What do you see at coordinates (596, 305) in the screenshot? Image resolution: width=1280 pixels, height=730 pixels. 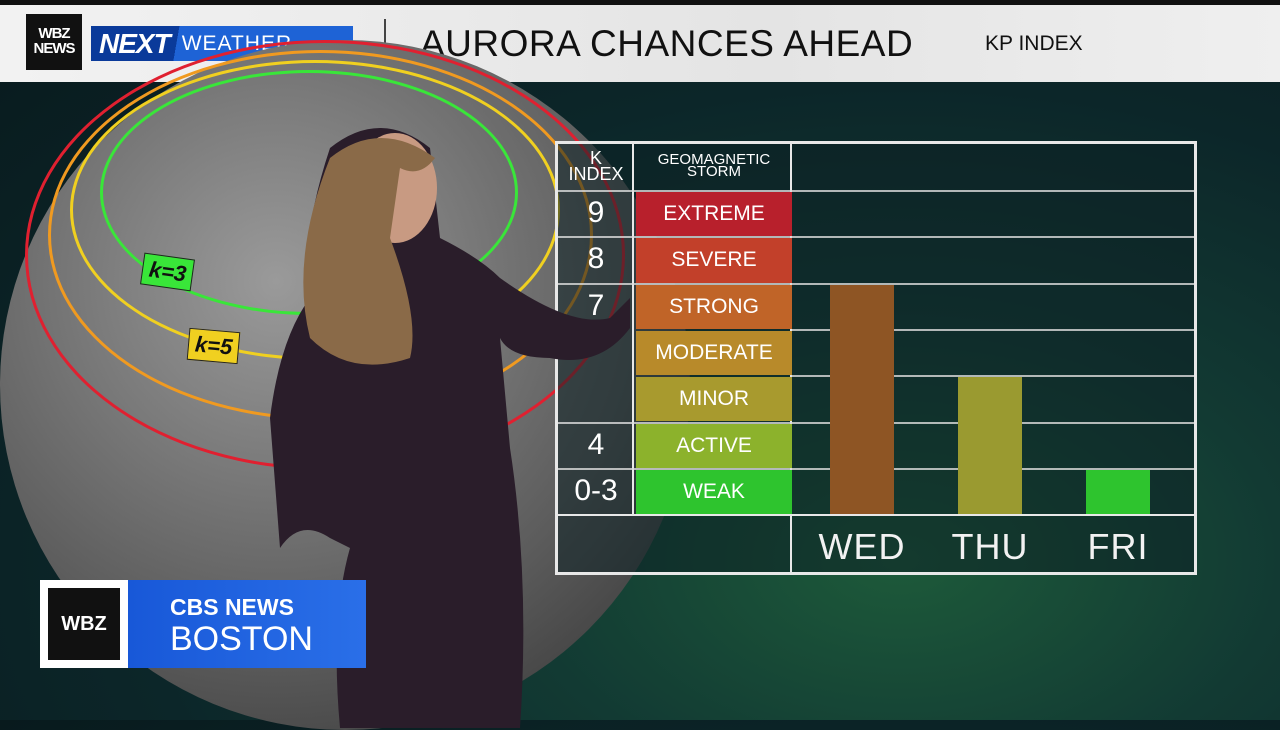 I see `k-value: 7` at bounding box center [596, 305].